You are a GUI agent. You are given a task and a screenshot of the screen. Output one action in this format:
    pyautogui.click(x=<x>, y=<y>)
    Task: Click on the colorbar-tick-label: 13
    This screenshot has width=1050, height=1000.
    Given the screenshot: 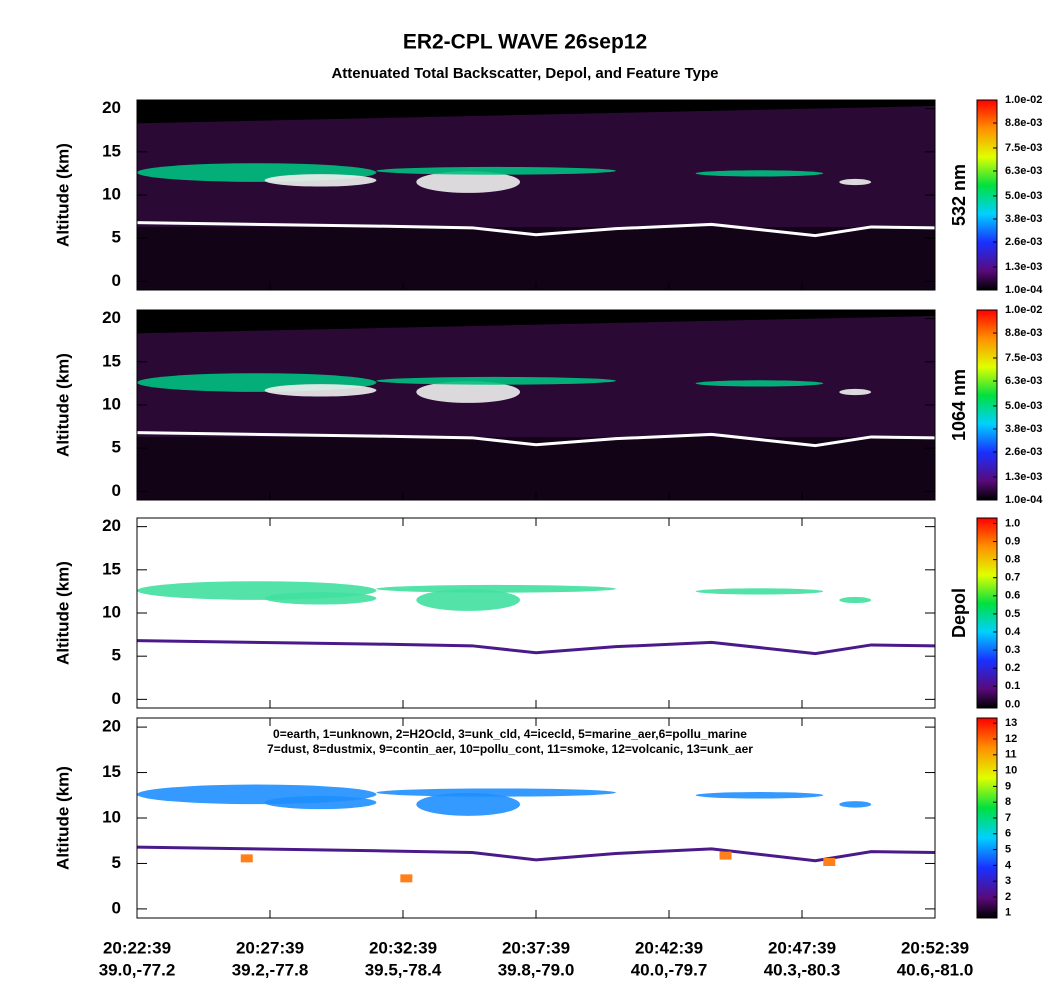 What is the action you would take?
    pyautogui.click(x=1011, y=723)
    